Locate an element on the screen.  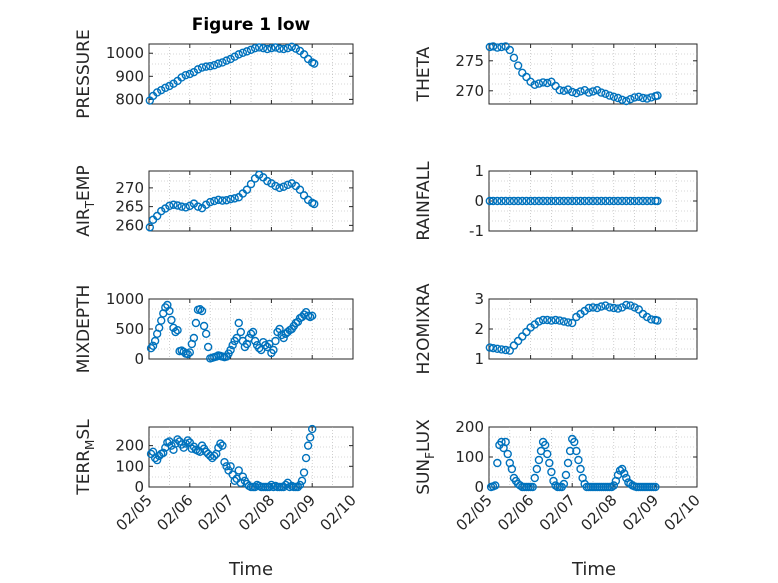
y-tick-label: 270 is located at coordinates (129, 188).